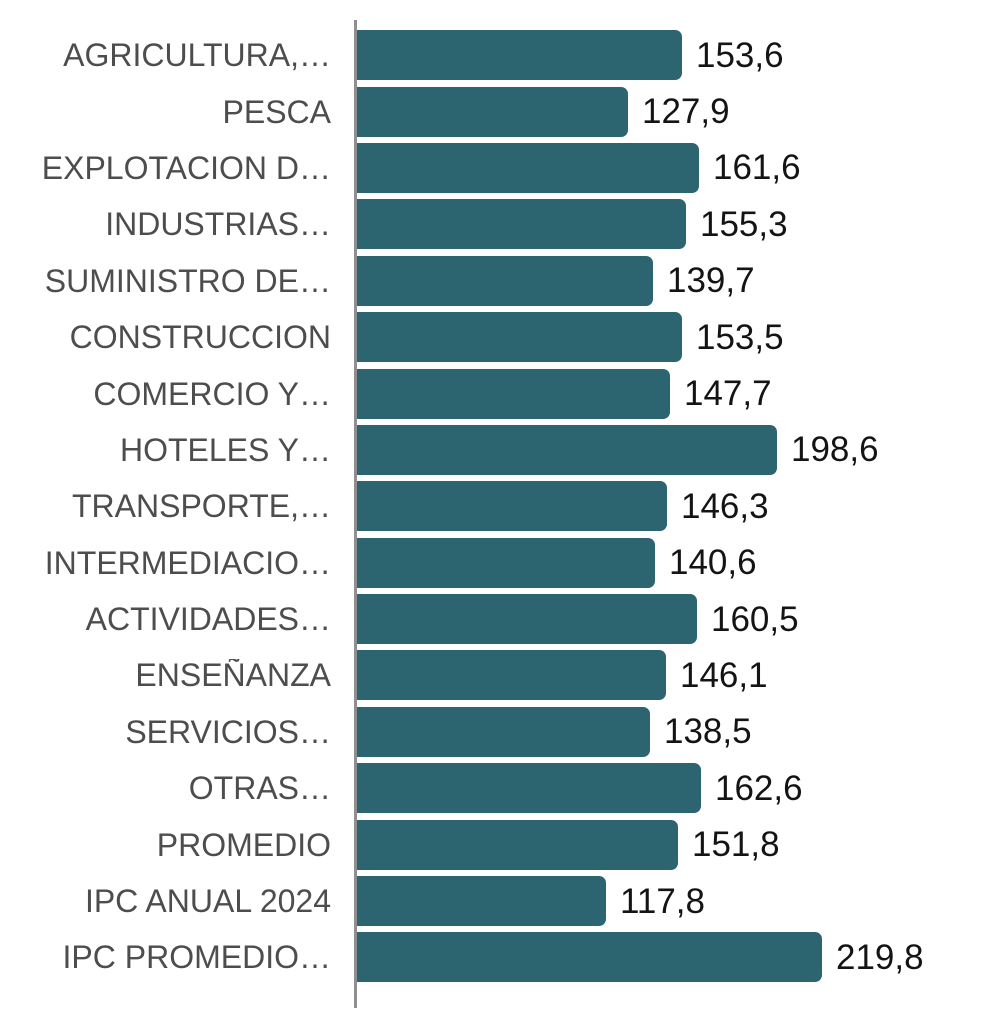 Image resolution: width=989 pixels, height=1024 pixels. I want to click on chart-row: PESCA 127,9, so click(494, 111).